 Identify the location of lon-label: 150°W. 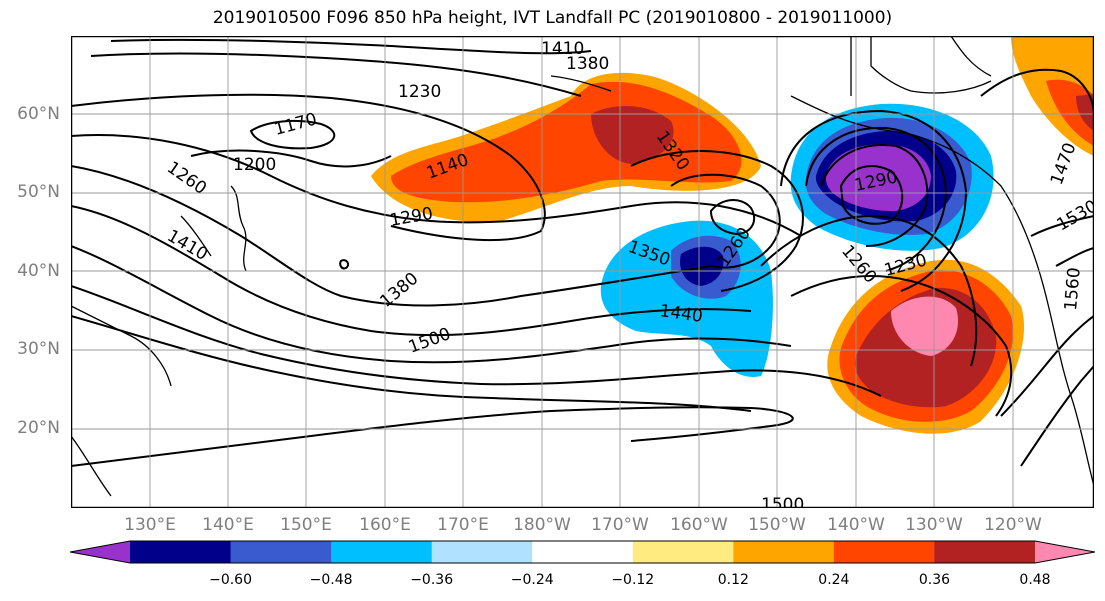
(777, 525).